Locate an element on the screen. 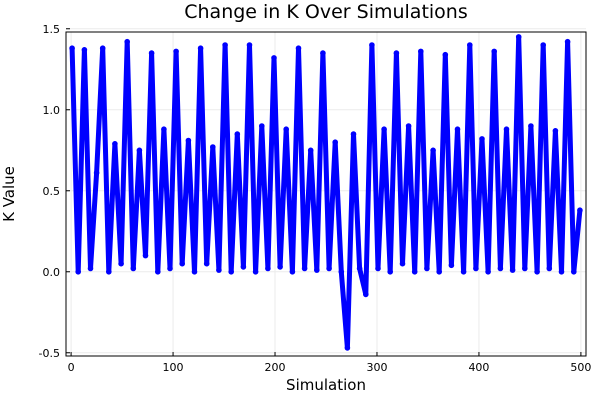  y-tick-label: -0.5 is located at coordinates (49, 353).